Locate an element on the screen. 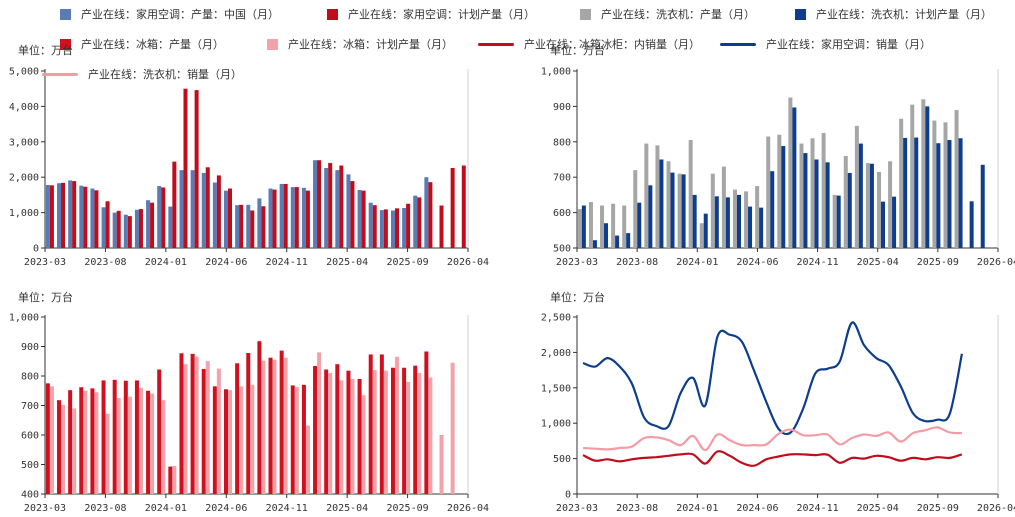  series-line is located at coordinates (772, 458).